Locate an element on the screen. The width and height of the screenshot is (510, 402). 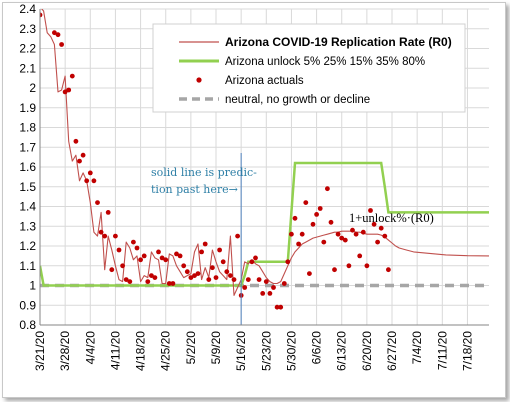
y-tick-label: 2.4 is located at coordinates (27, 9).